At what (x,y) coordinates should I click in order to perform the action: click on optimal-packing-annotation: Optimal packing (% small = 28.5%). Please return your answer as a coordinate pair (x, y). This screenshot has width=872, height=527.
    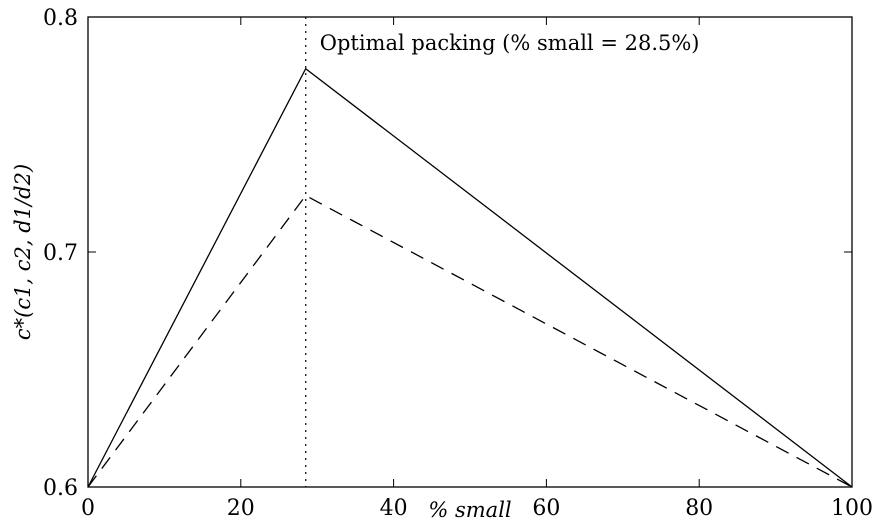
    Looking at the image, I should click on (510, 43).